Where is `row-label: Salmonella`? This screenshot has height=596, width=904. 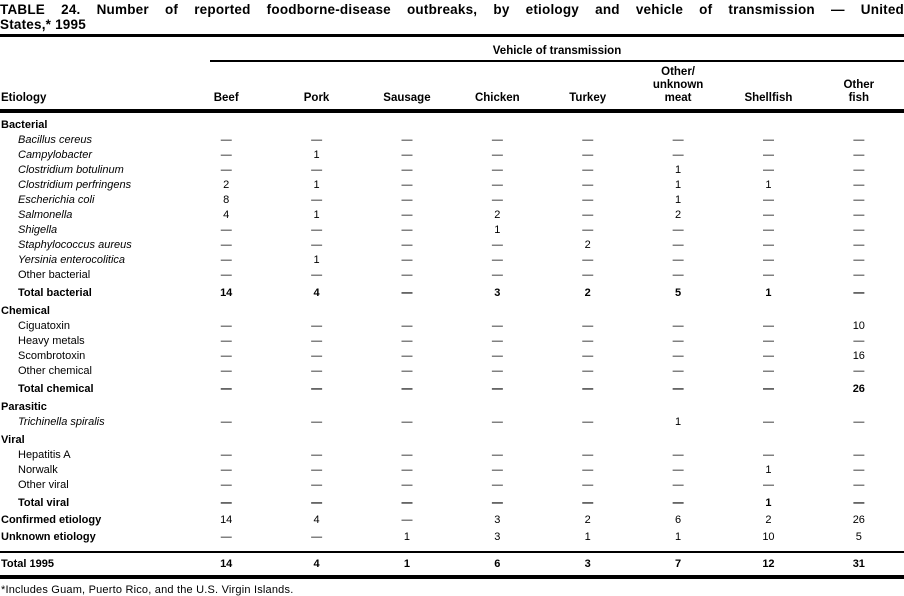
row-label: Salmonella is located at coordinates (45, 215).